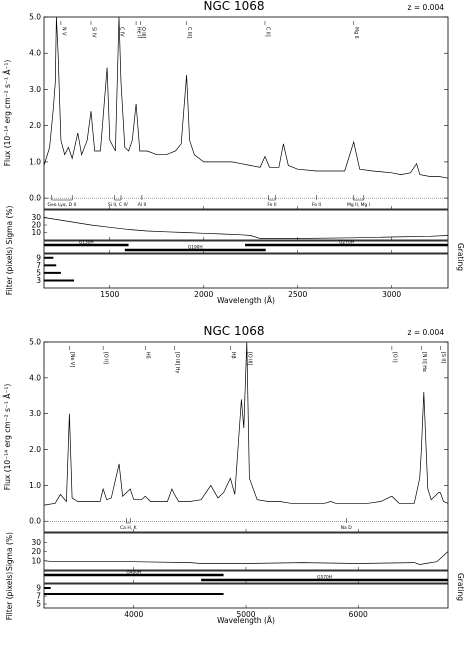 This screenshot has height=648, width=468. I want to click on abs-id-label: Mg II, Mg I, so click(358, 205).